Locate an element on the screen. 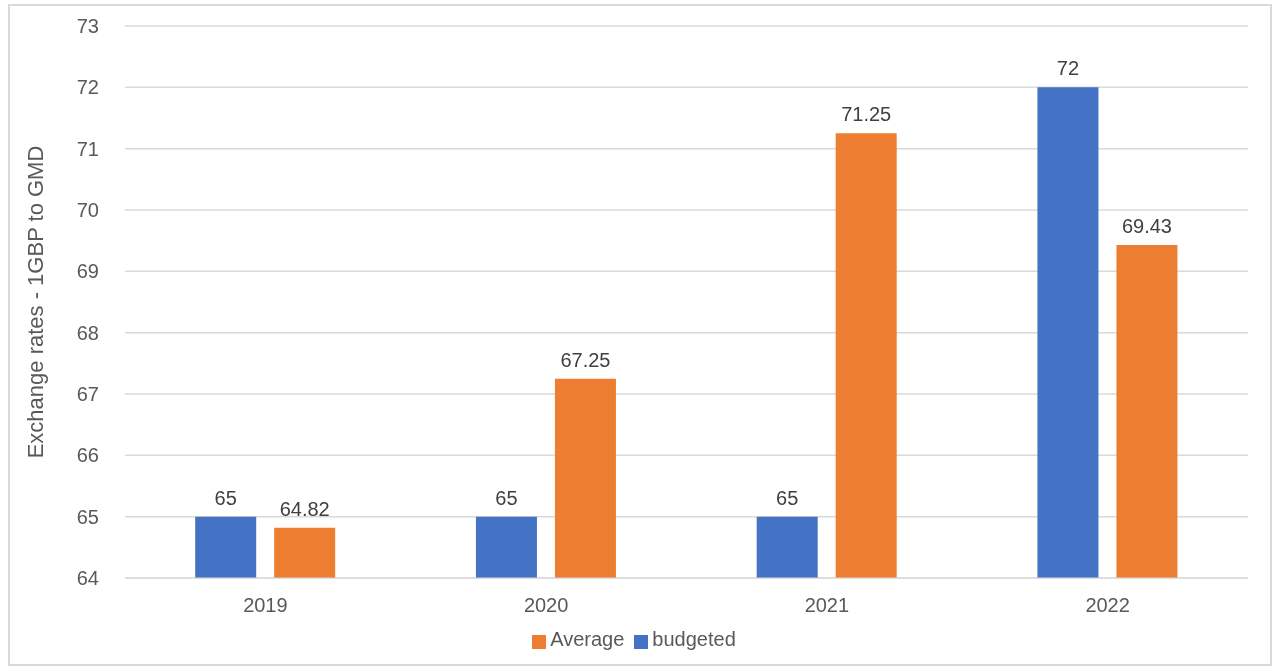 This screenshot has height=672, width=1281. y-tick-label: 65 is located at coordinates (87, 516).